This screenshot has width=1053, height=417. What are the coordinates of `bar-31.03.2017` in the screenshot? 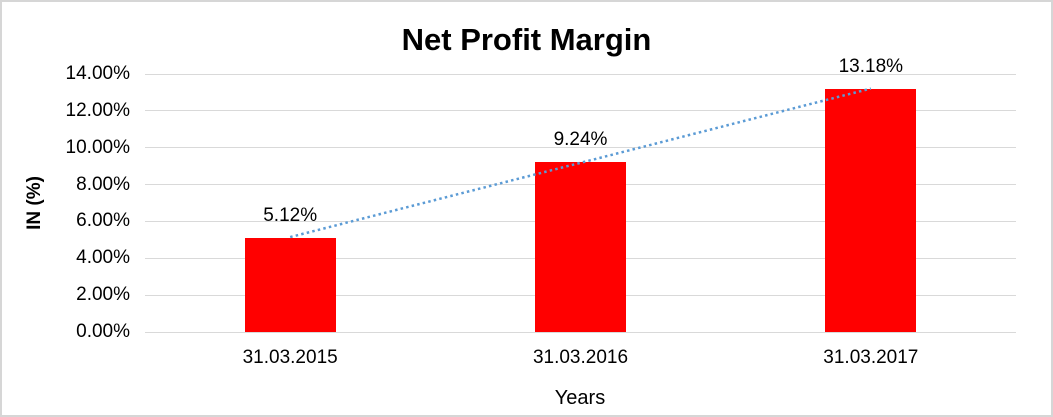 It's located at (871, 210).